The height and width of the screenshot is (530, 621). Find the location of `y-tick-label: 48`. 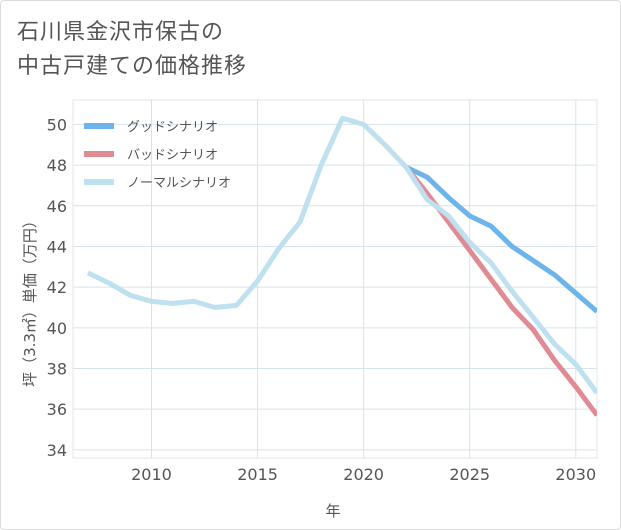

y-tick-label: 48 is located at coordinates (57, 165).